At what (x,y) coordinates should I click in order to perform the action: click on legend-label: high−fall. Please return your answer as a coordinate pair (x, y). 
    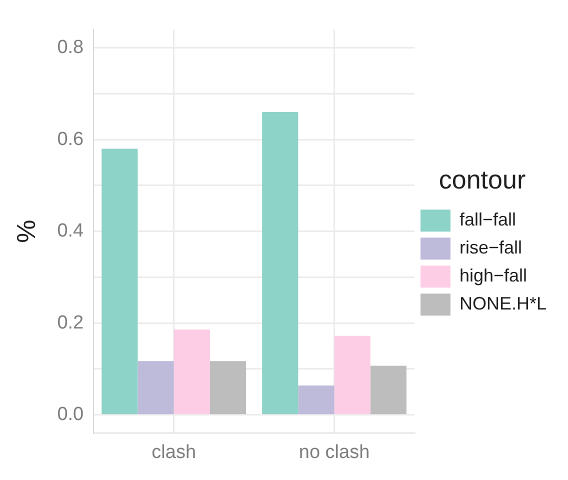
    Looking at the image, I should click on (494, 276).